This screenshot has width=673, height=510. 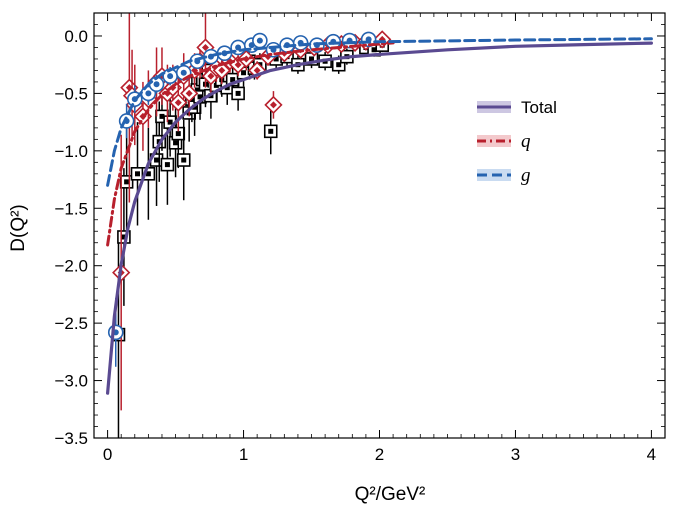 I want to click on y-tick-label: −1.5, so click(x=71, y=208).